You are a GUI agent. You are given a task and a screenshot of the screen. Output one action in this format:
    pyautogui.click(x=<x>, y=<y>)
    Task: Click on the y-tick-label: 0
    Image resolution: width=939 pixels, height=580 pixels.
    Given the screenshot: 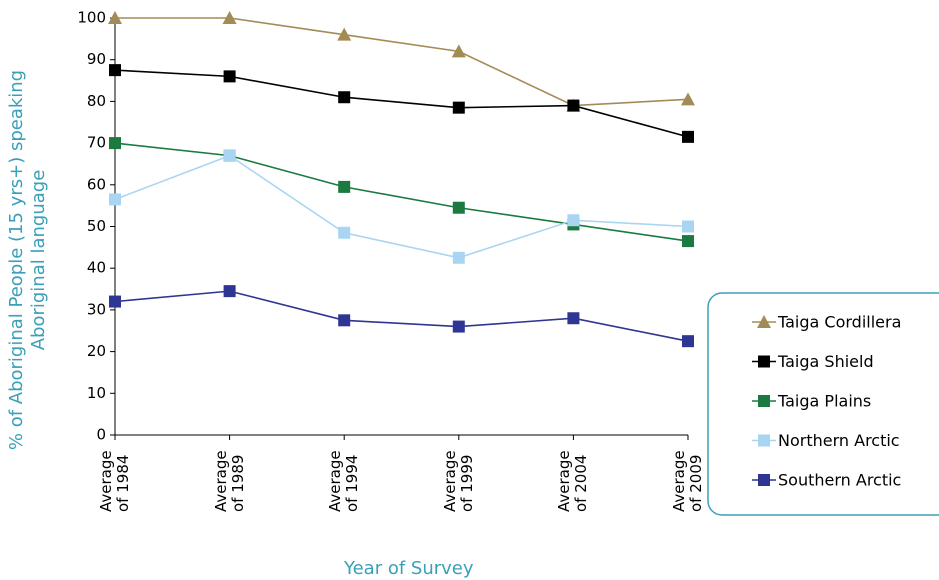 What is the action you would take?
    pyautogui.click(x=101, y=435)
    